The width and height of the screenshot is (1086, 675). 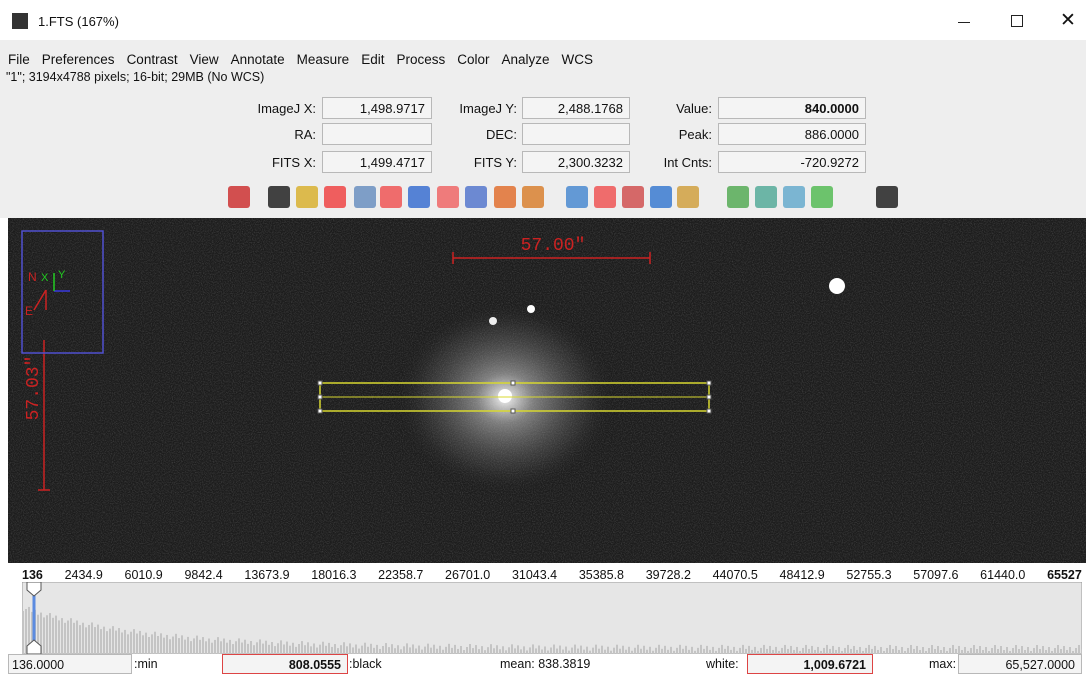 What do you see at coordinates (146, 664) in the screenshot?
I see `min-label: :min` at bounding box center [146, 664].